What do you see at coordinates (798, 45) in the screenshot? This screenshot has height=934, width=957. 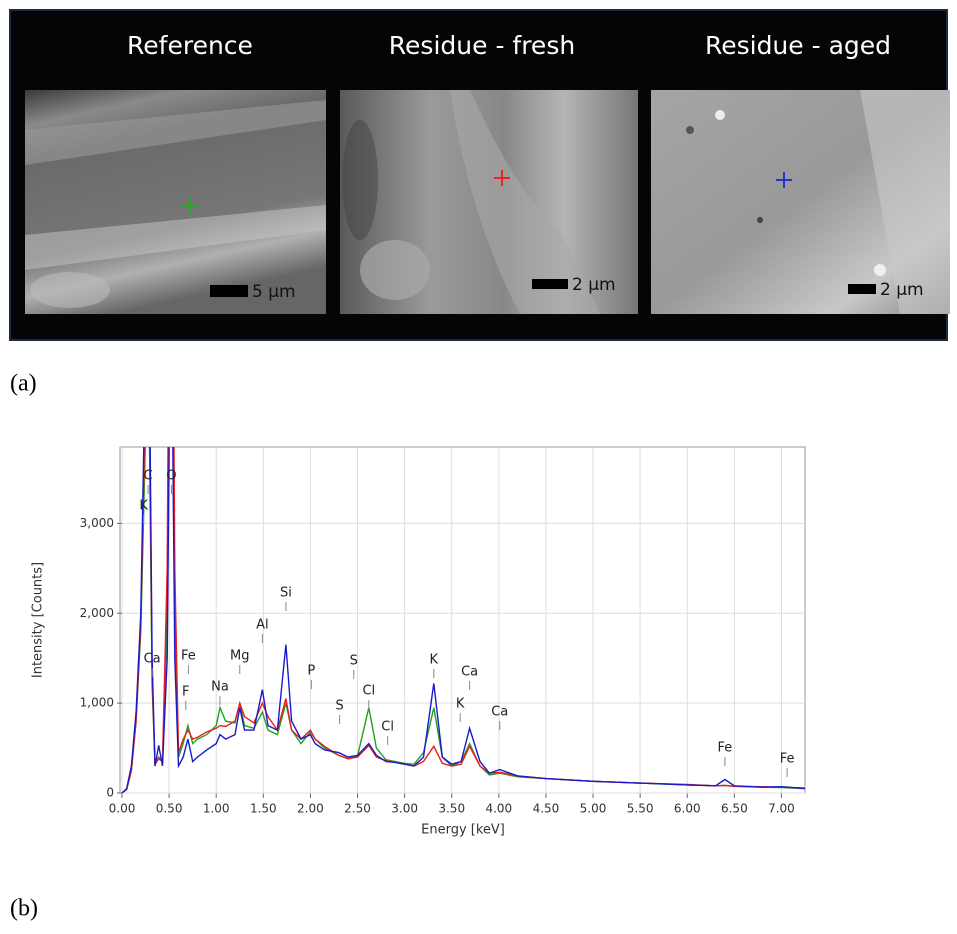 I see `image-title: Residue - aged` at bounding box center [798, 45].